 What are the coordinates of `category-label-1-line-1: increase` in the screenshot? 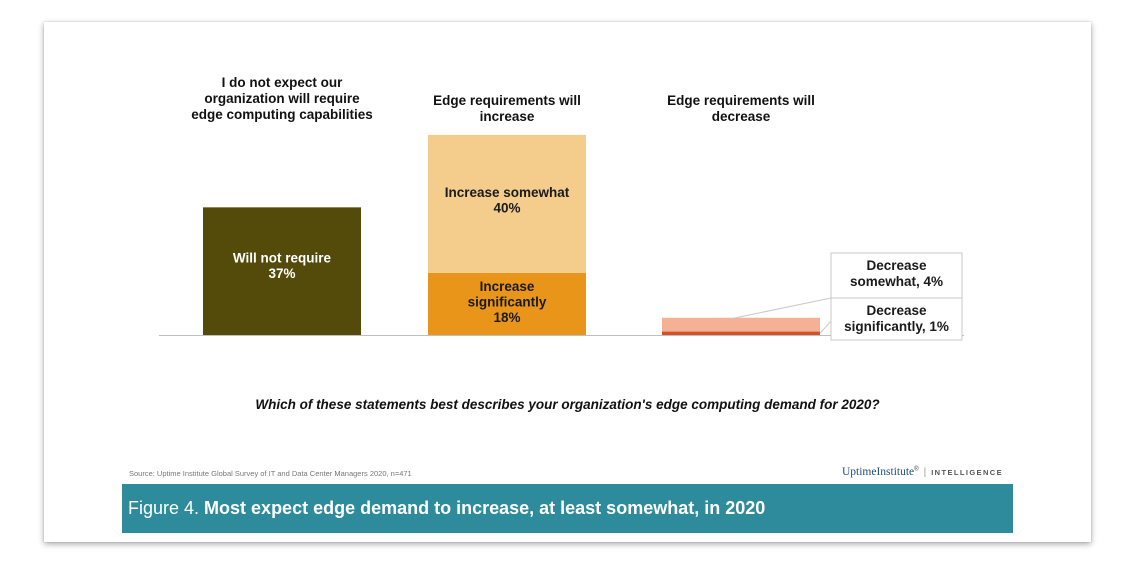 It's located at (507, 116).